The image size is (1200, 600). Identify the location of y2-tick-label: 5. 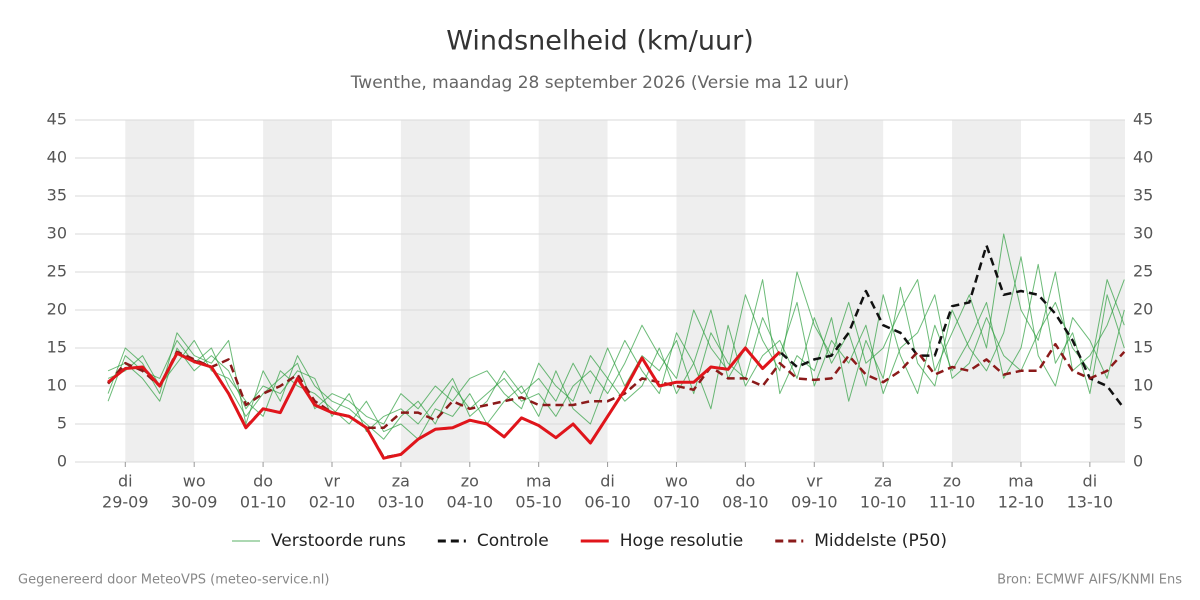
(1138, 423).